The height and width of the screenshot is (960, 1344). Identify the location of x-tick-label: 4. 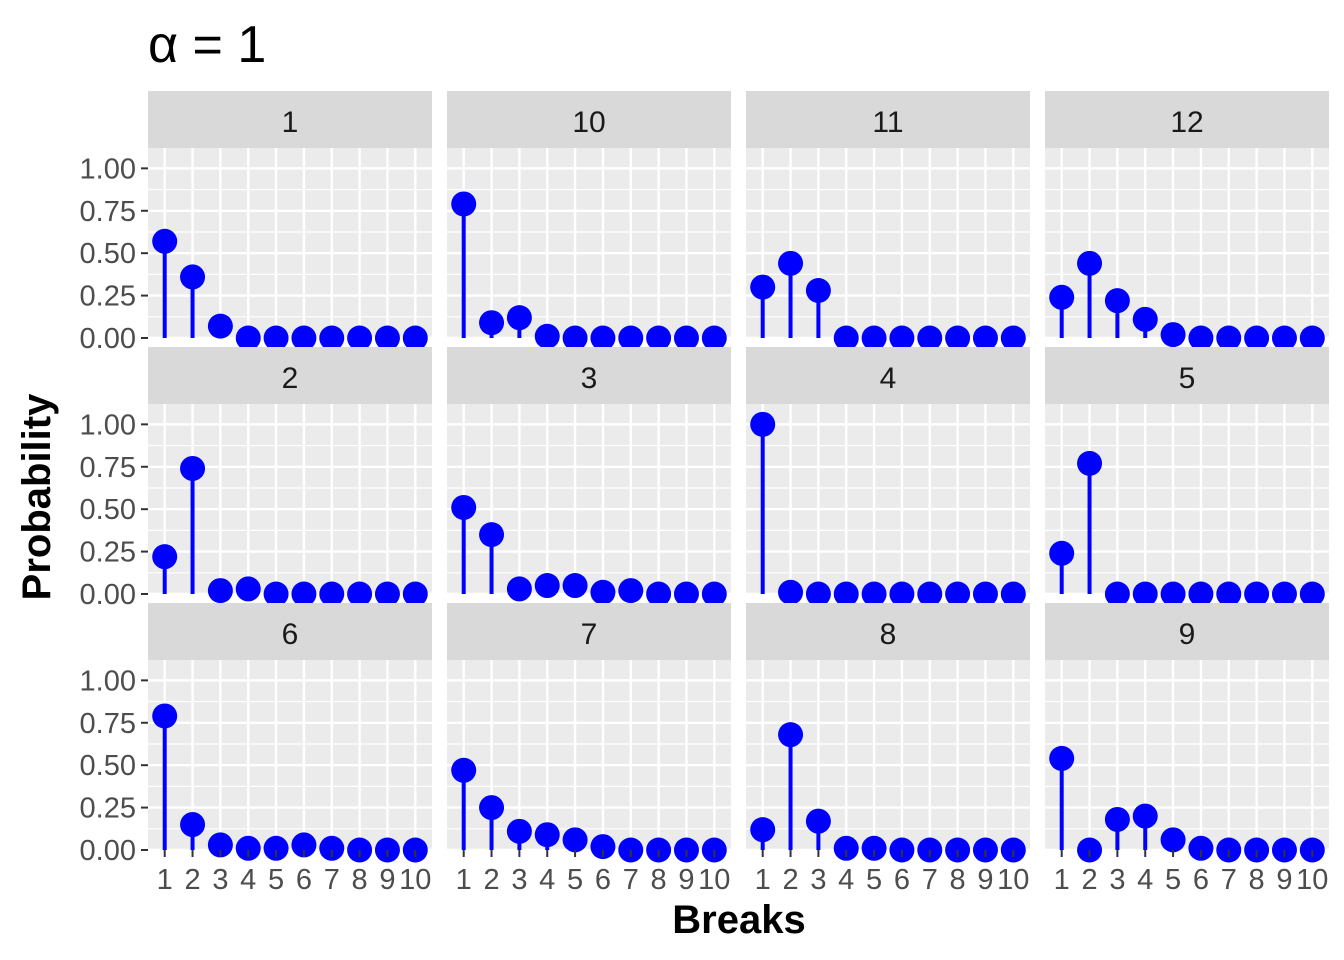
(248, 880).